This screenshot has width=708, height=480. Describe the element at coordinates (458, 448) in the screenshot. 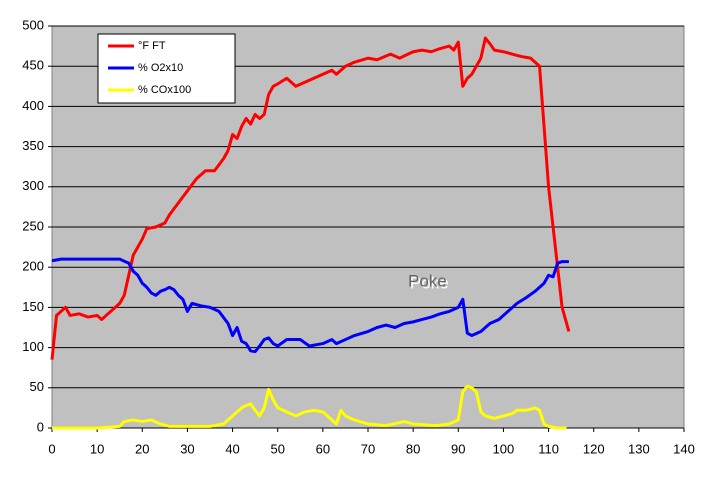

I see `x-tick-label: 90` at that location.